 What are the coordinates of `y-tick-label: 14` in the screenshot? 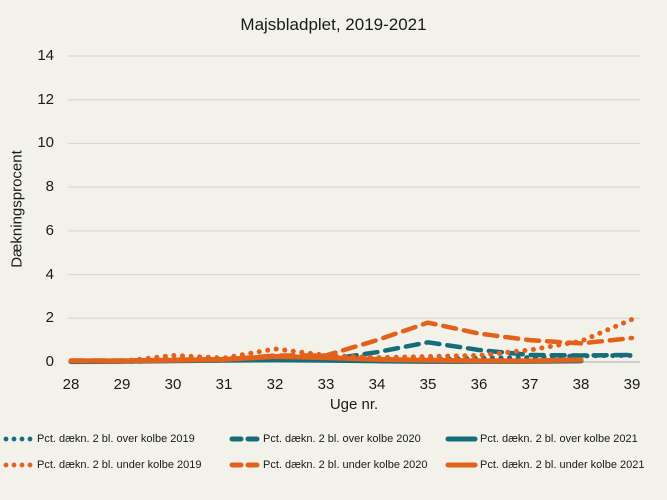 It's located at (45, 55).